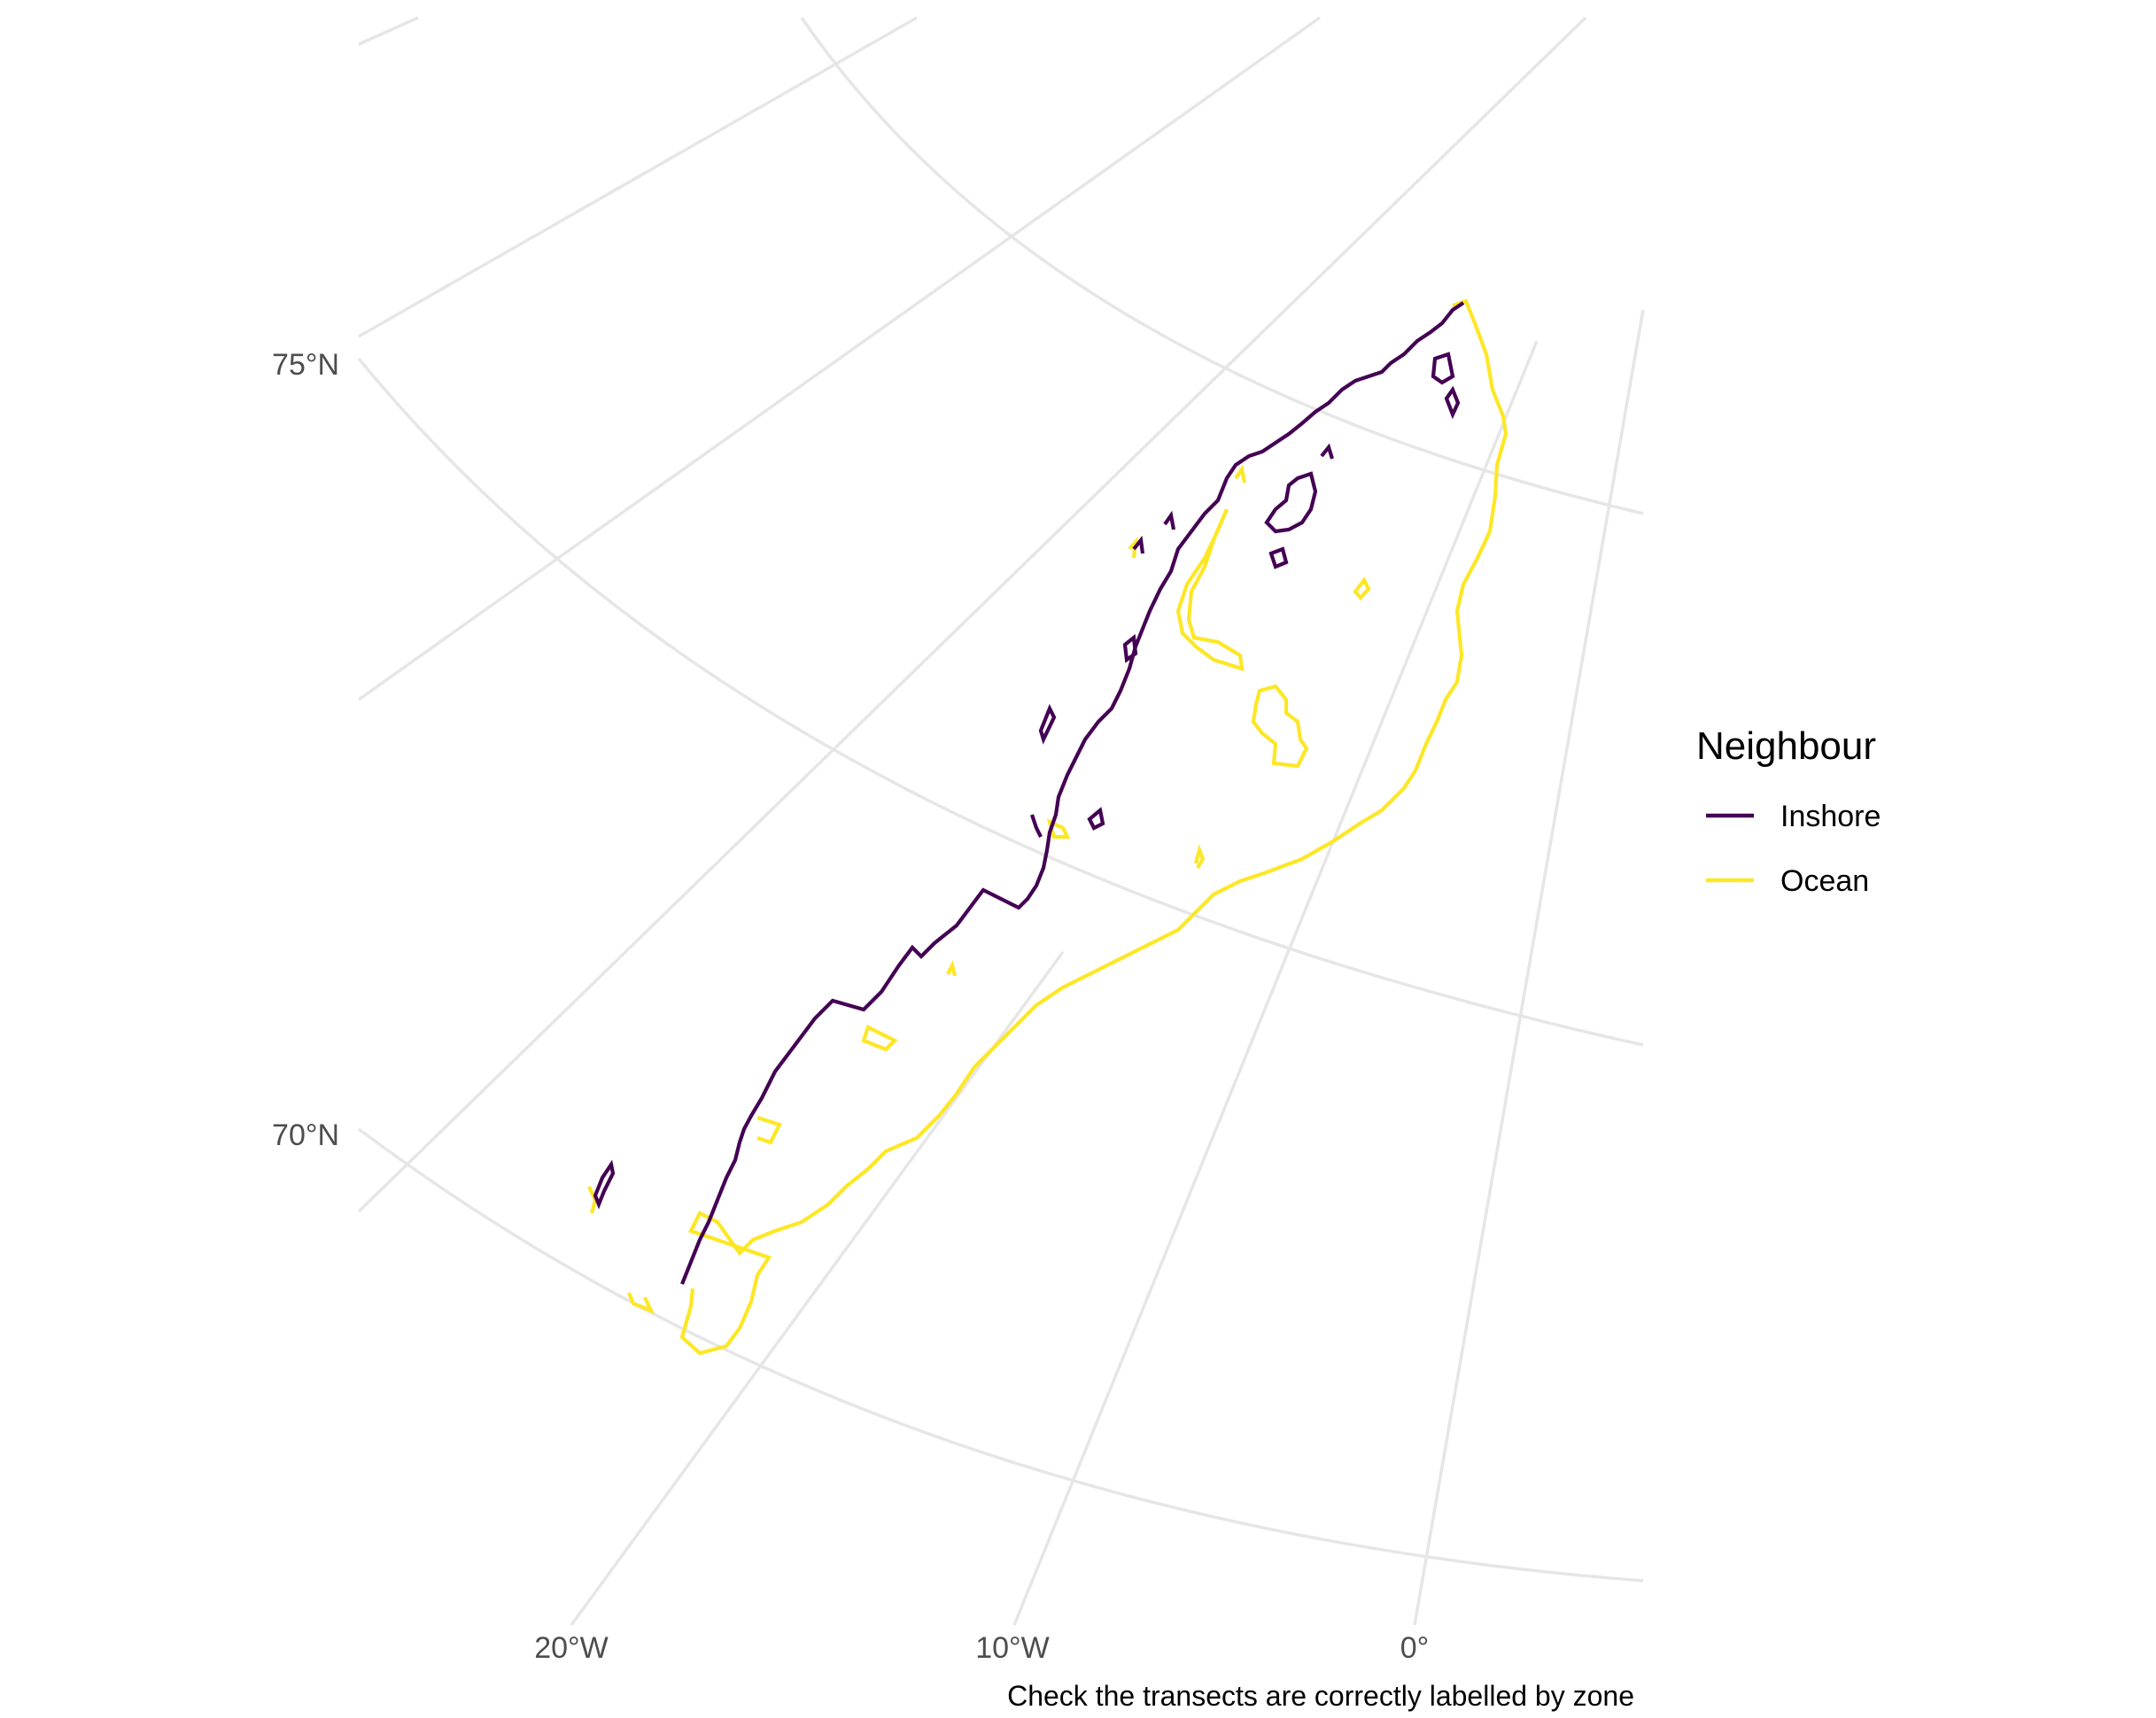 This screenshot has width=2156, height=1718. Describe the element at coordinates (305, 365) in the screenshot. I see `lat-label-75: 75°N` at that location.